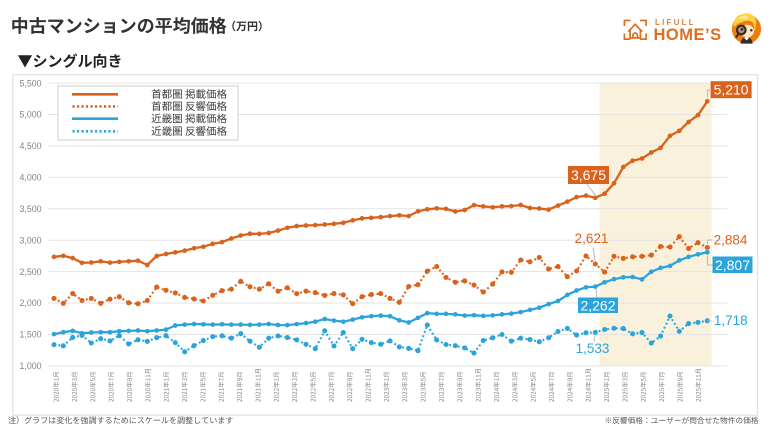 The height and width of the screenshot is (433, 770). Describe the element at coordinates (731, 90) in the screenshot. I see `svg-text: 5,210` at that location.